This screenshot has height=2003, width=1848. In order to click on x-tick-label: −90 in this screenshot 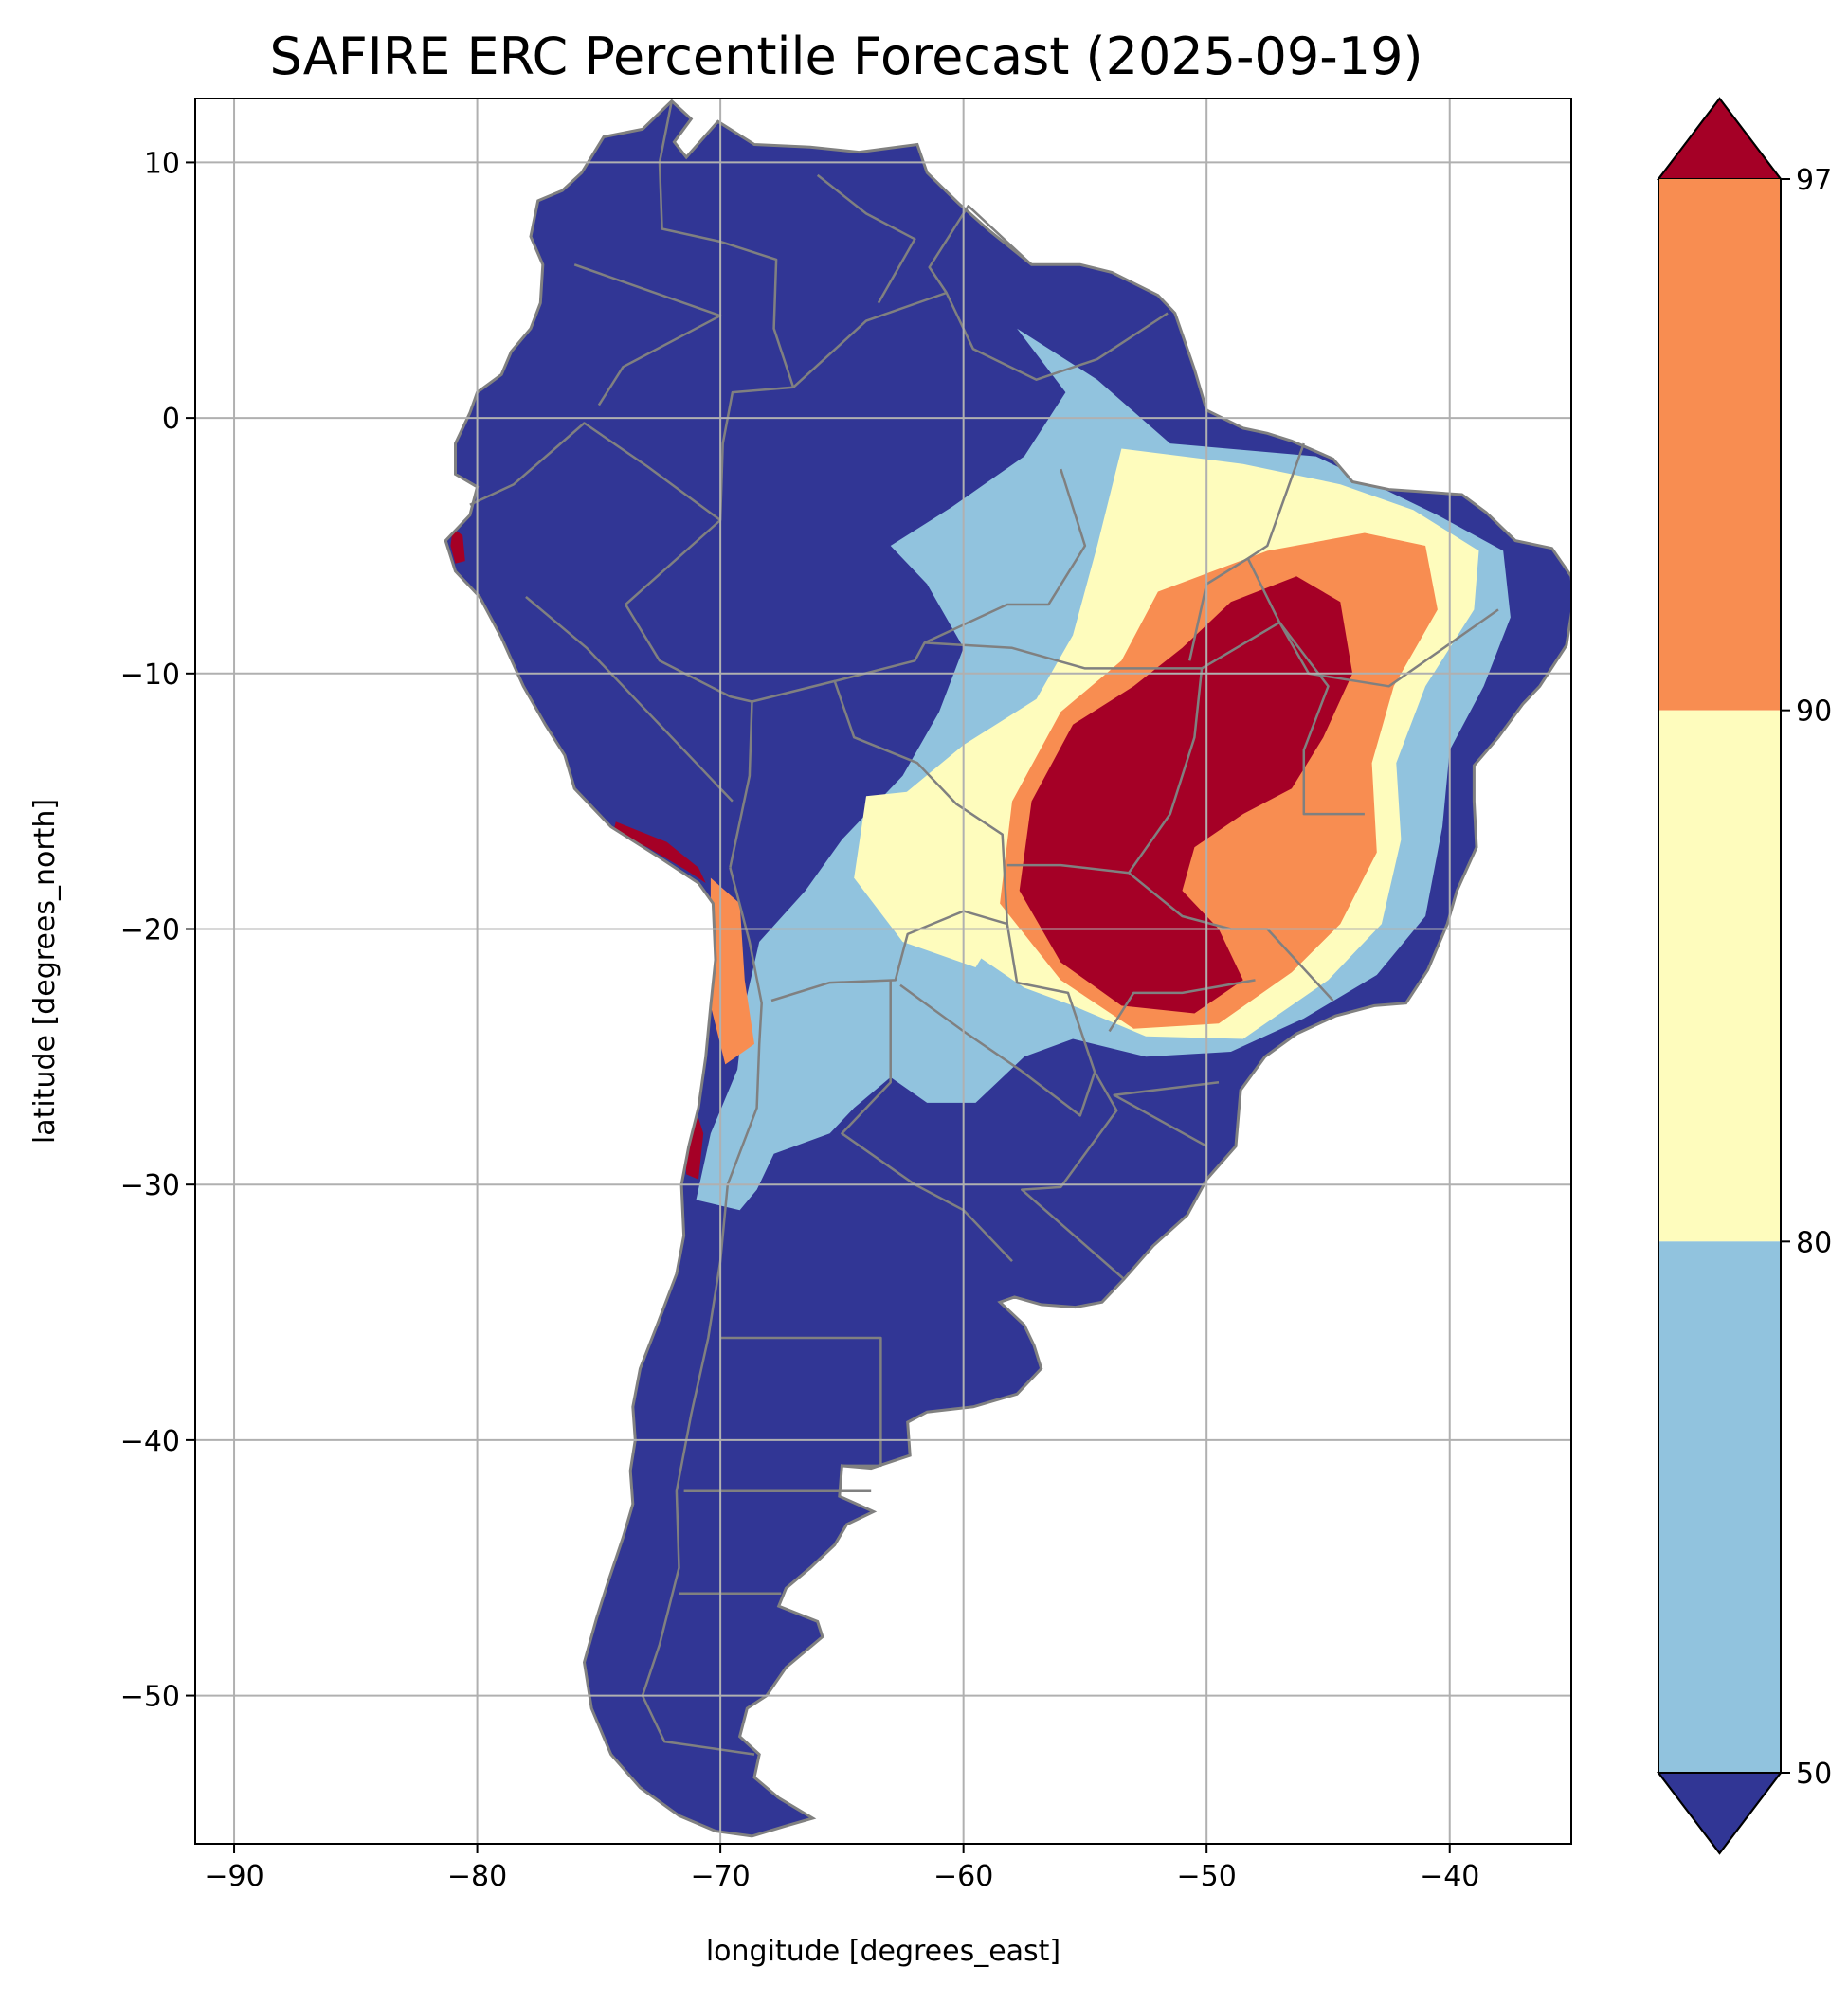, I will do `click(234, 1876)`.